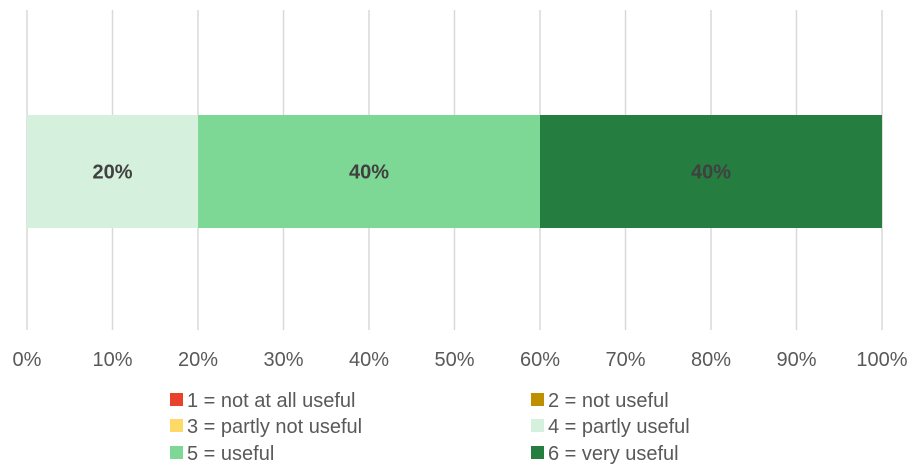 The image size is (913, 464). I want to click on x-tick-label: 70%, so click(625, 360).